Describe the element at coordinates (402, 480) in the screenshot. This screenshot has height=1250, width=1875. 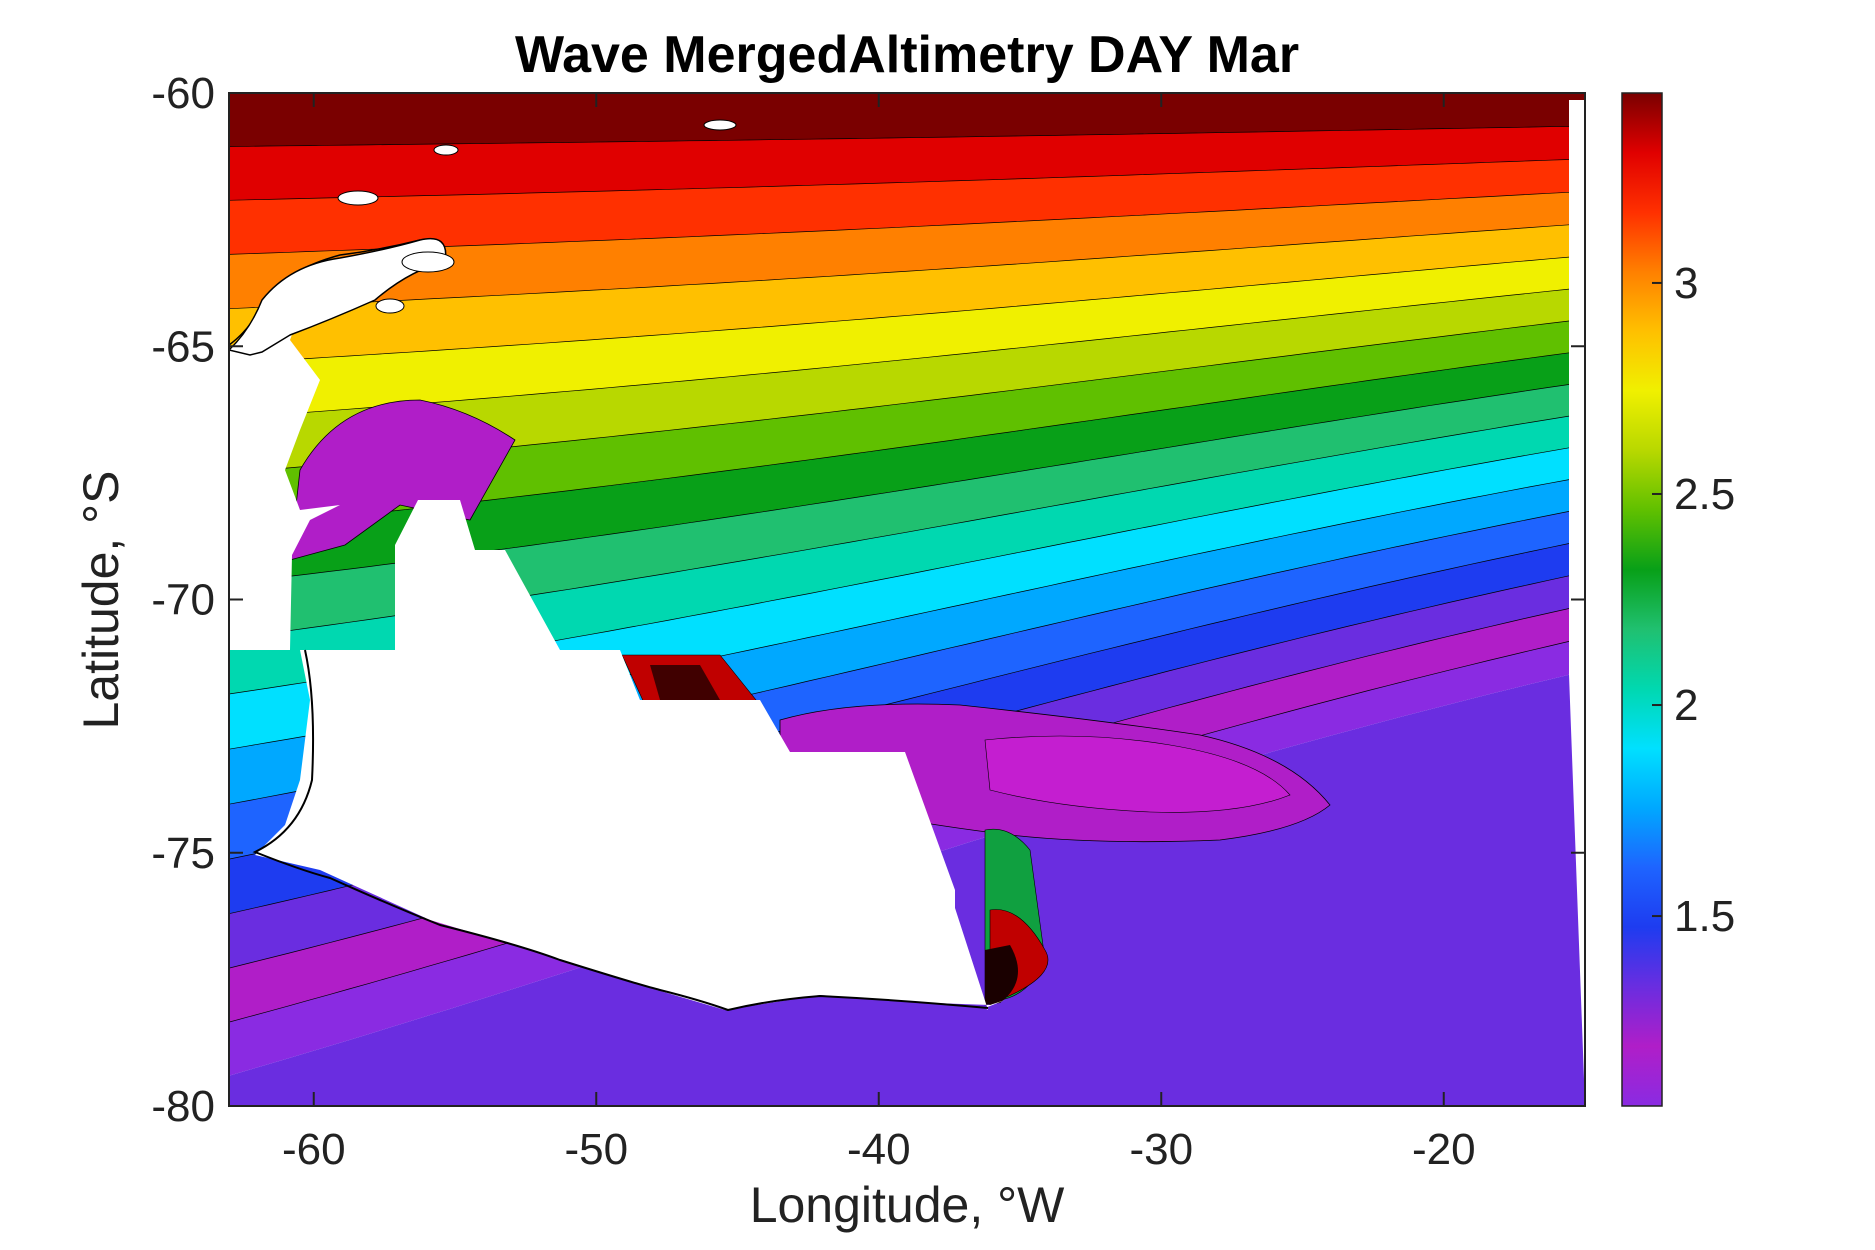
I see `low-wave-region-west` at that location.